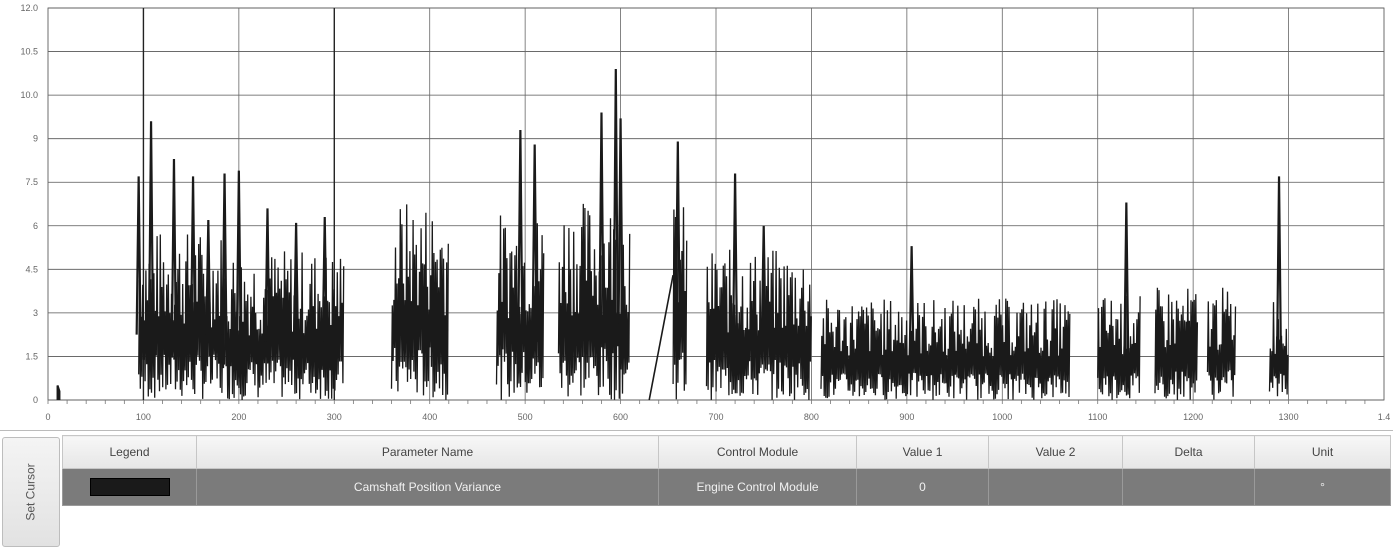 Image resolution: width=1393 pixels, height=548 pixels. I want to click on x-tick-label: 900, so click(906, 417).